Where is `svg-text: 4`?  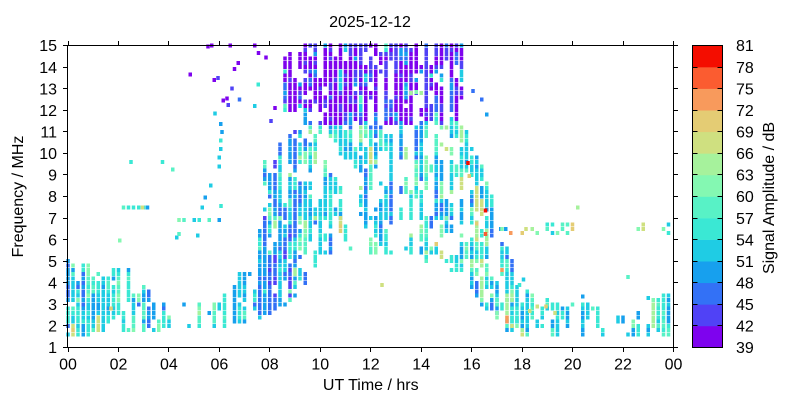 svg-text: 4 is located at coordinates (52, 284).